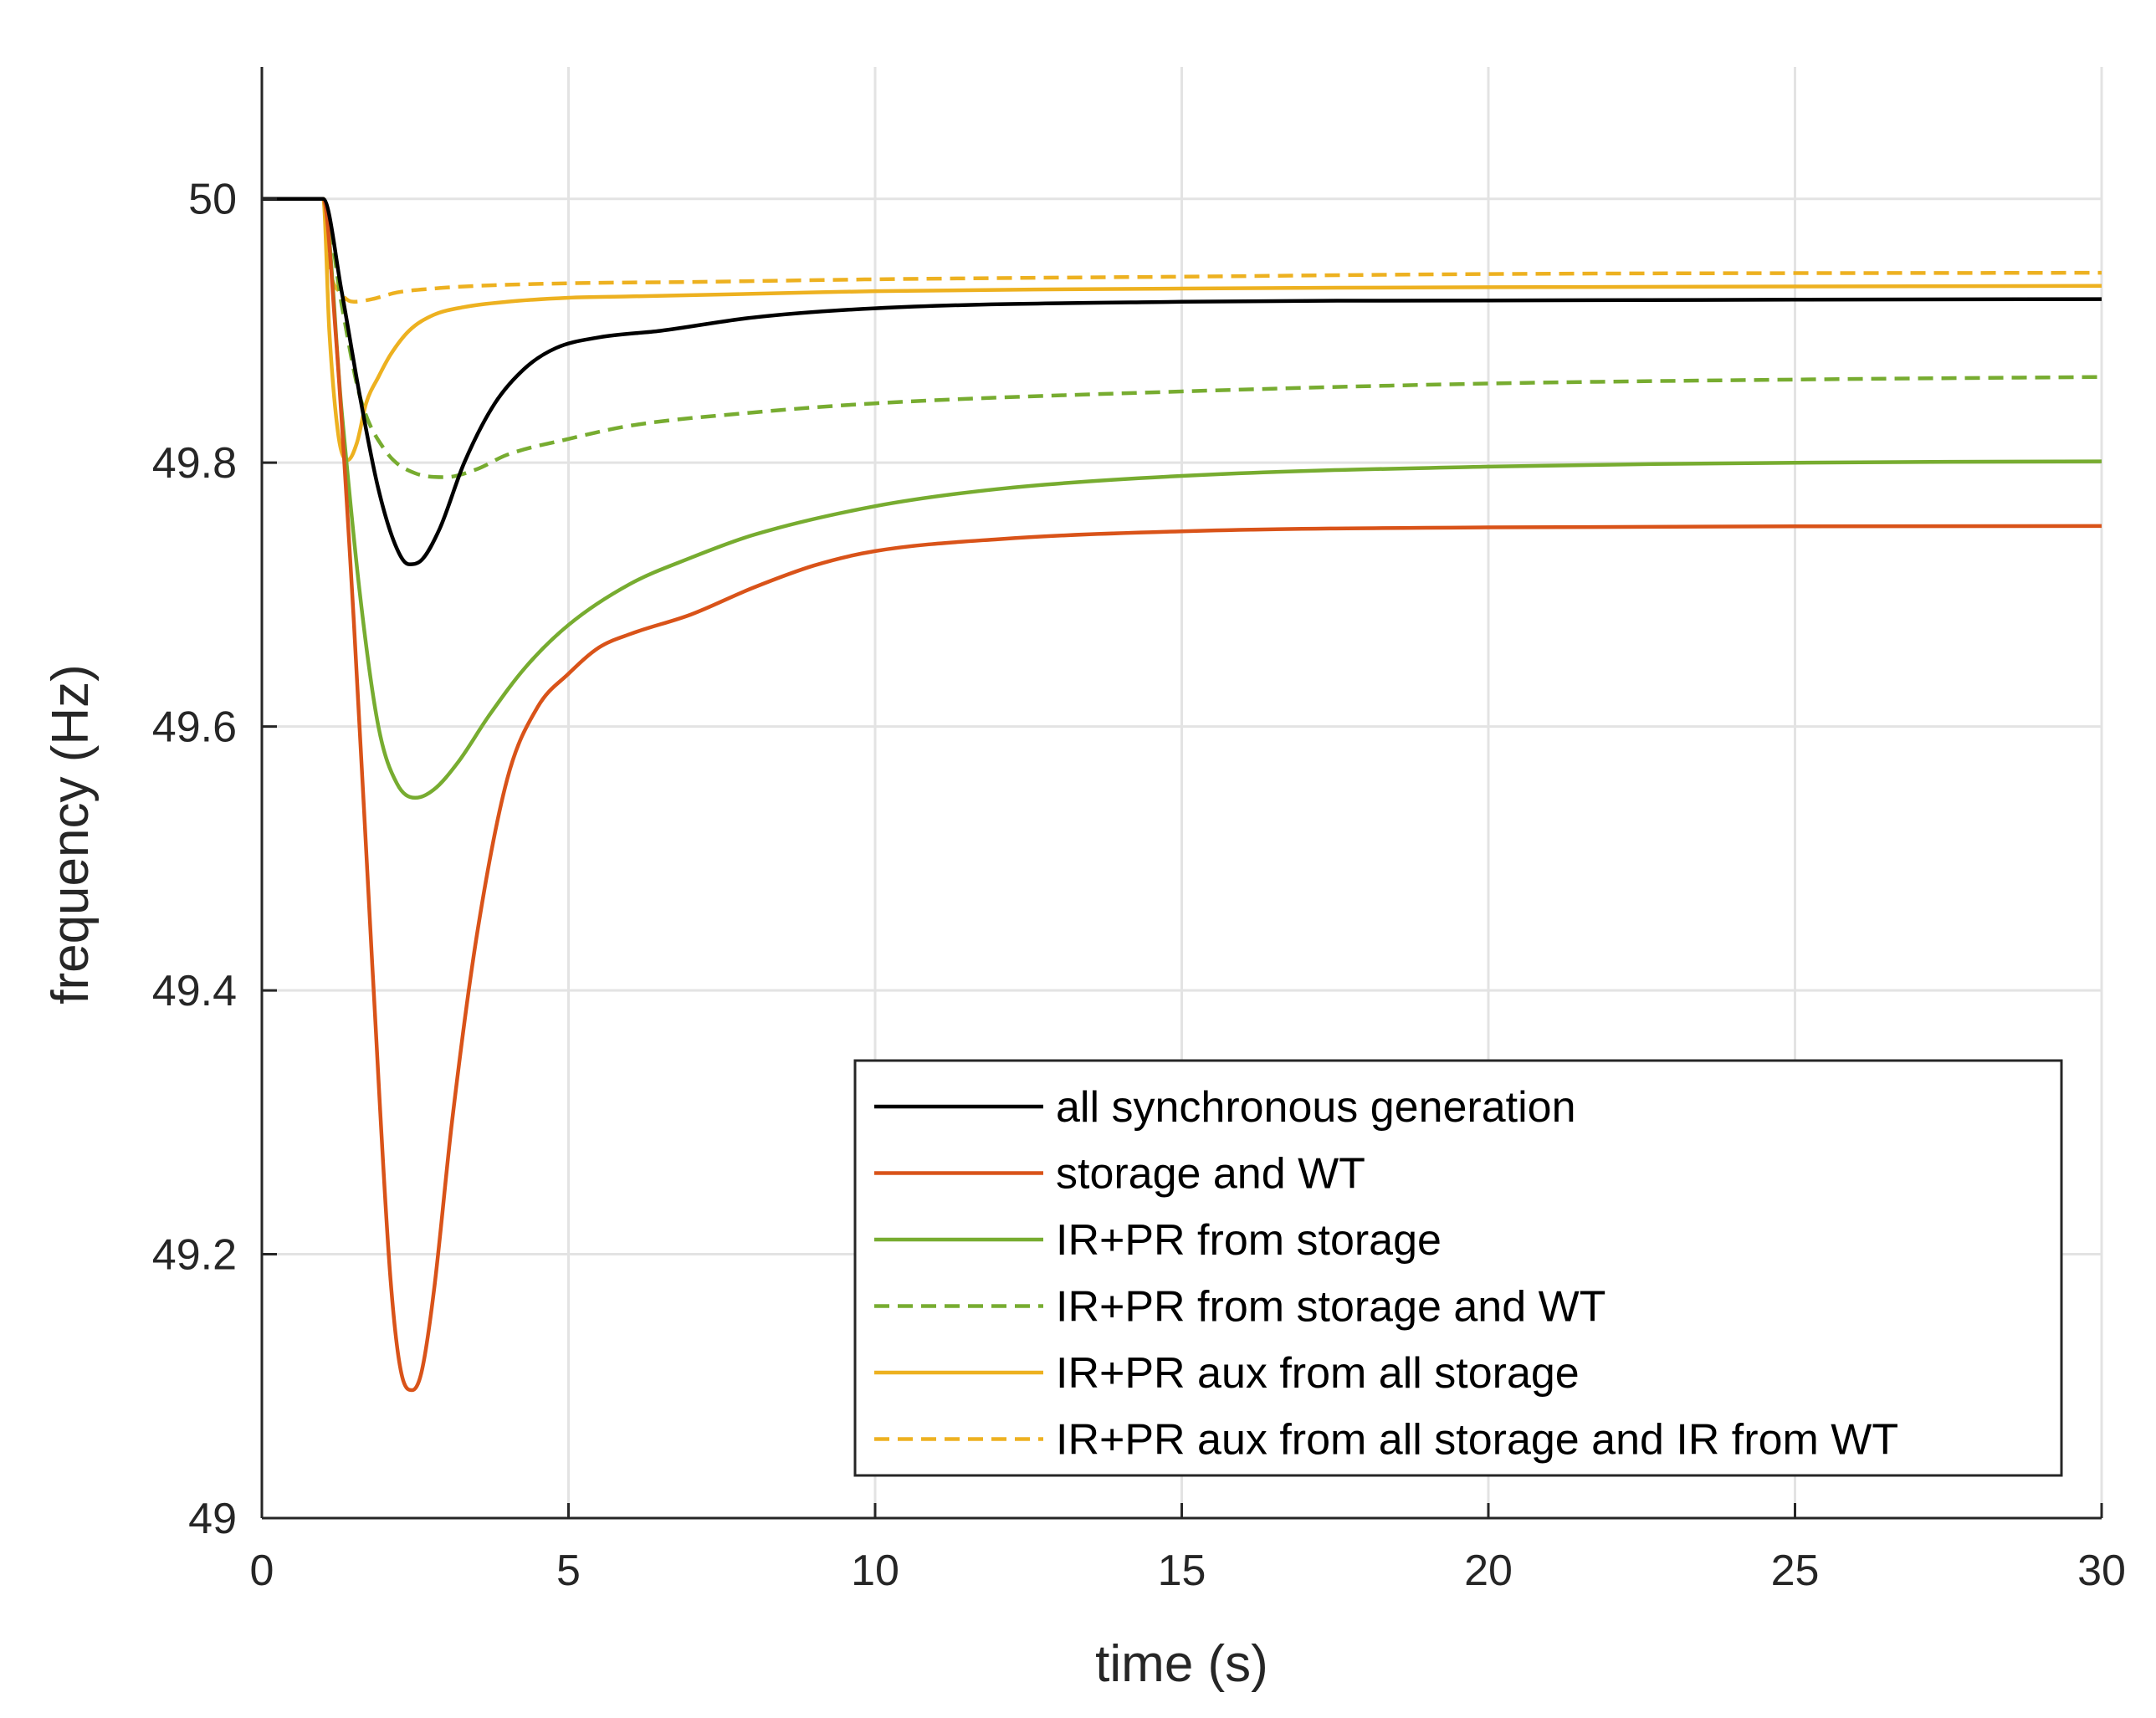 This screenshot has width=2156, height=1718. Describe the element at coordinates (71, 834) in the screenshot. I see `y-axis-label: frequency (Hz)` at that location.